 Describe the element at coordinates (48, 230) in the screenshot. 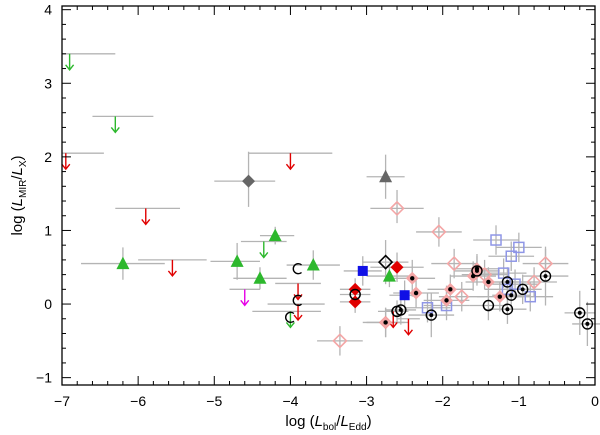

I see `y-tick-label: 1` at that location.